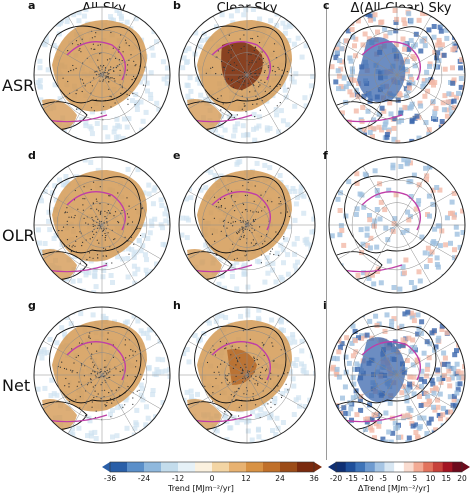 The height and width of the screenshot is (495, 474). What do you see at coordinates (32, 6) in the screenshot?
I see `panel-letter-a: a` at bounding box center [32, 6].